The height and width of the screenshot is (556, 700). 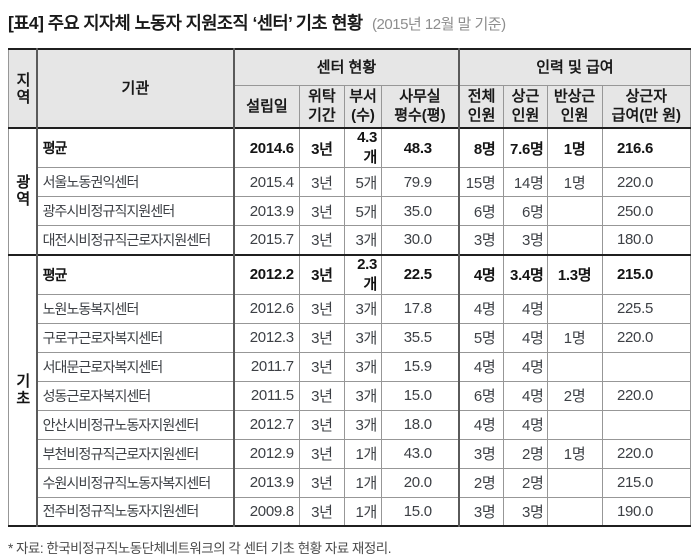 I want to click on org-name: 성동근로자복지센터, so click(x=136, y=395).